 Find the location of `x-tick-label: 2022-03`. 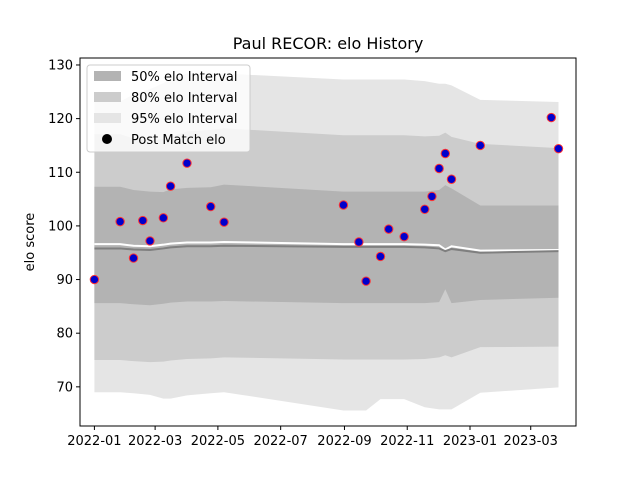

x-tick-label: 2022-03 is located at coordinates (155, 441).